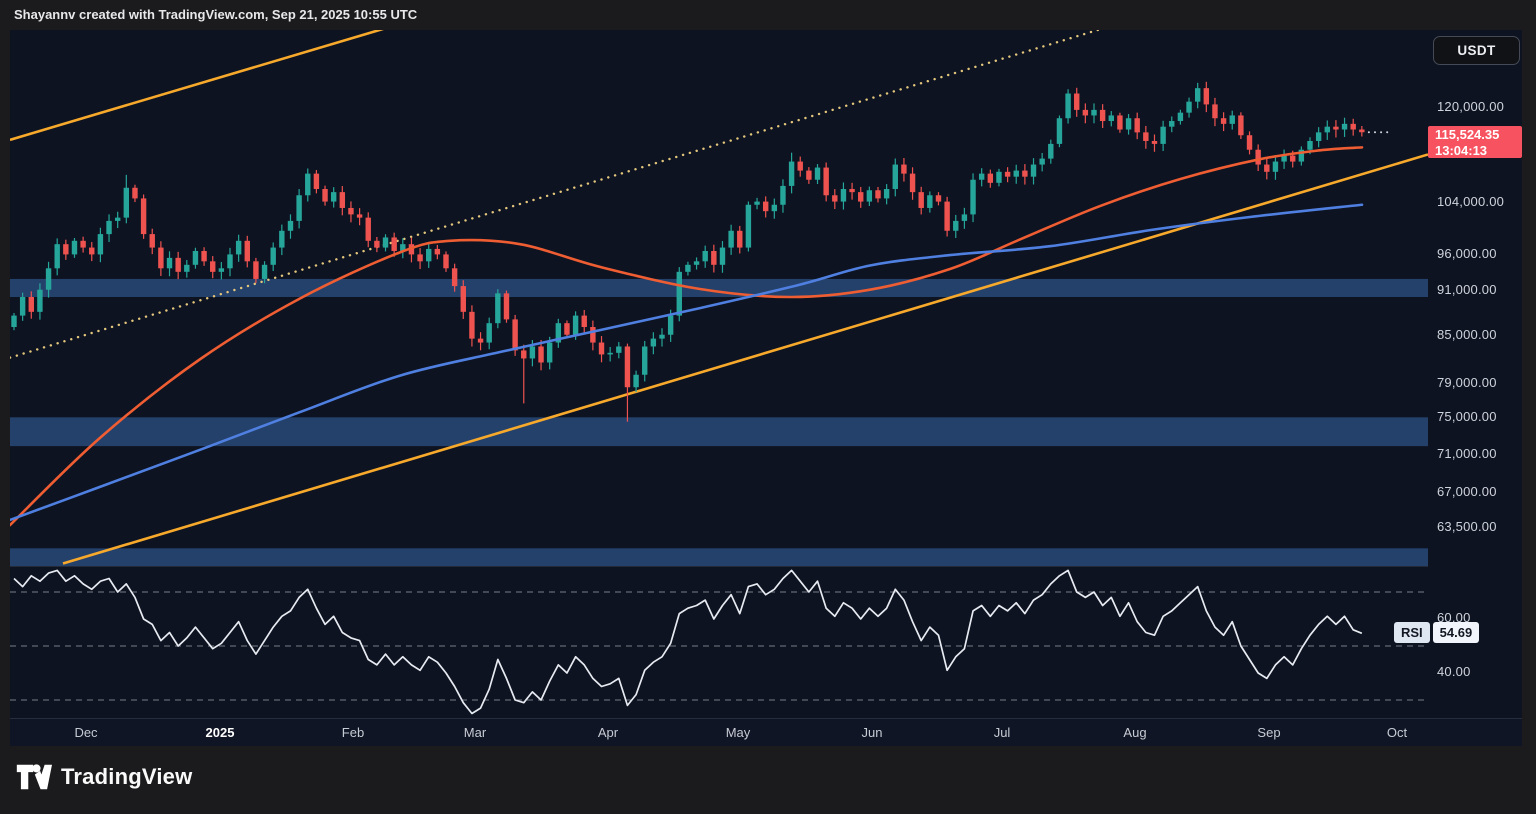 This screenshot has width=1536, height=814. What do you see at coordinates (766, 732) in the screenshot?
I see `time-axis: Dec 2025 Feb Mar Apr May Jun Jul Aug Sep Oct` at bounding box center [766, 732].